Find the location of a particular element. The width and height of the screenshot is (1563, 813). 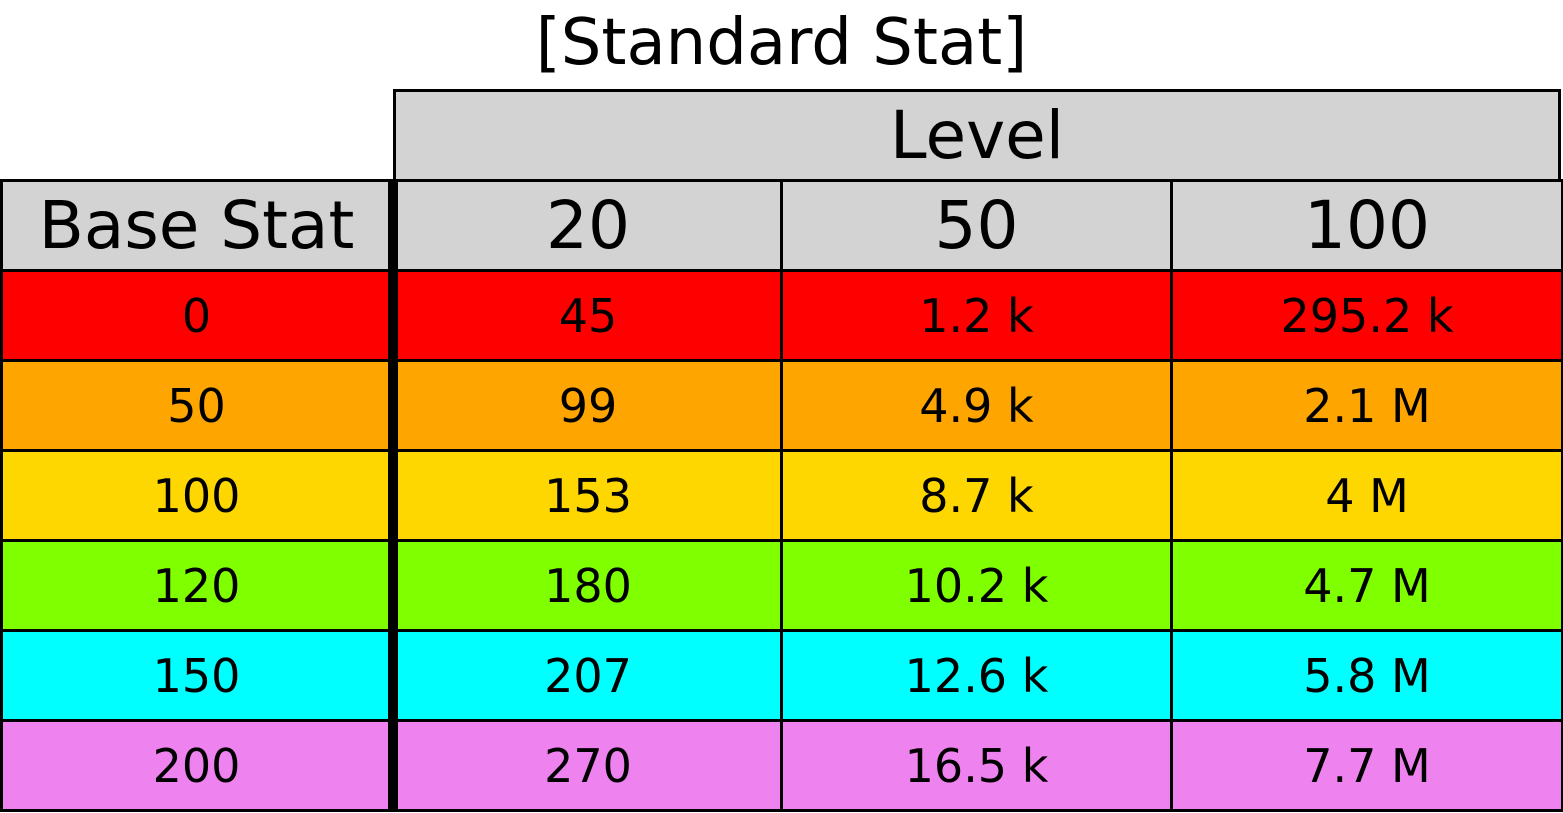

stat-value-cell: 5.8 M is located at coordinates (1366, 675).